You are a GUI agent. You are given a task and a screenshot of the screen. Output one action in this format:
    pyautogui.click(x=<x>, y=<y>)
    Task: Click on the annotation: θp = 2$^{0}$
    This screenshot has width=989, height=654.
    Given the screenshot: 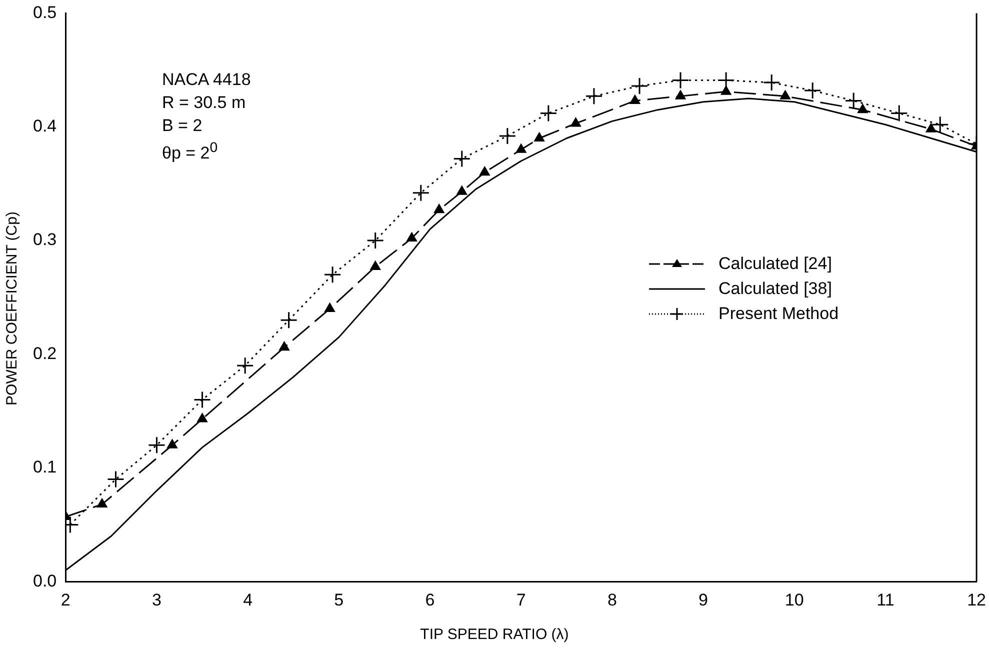 What is the action you would take?
    pyautogui.click(x=190, y=152)
    